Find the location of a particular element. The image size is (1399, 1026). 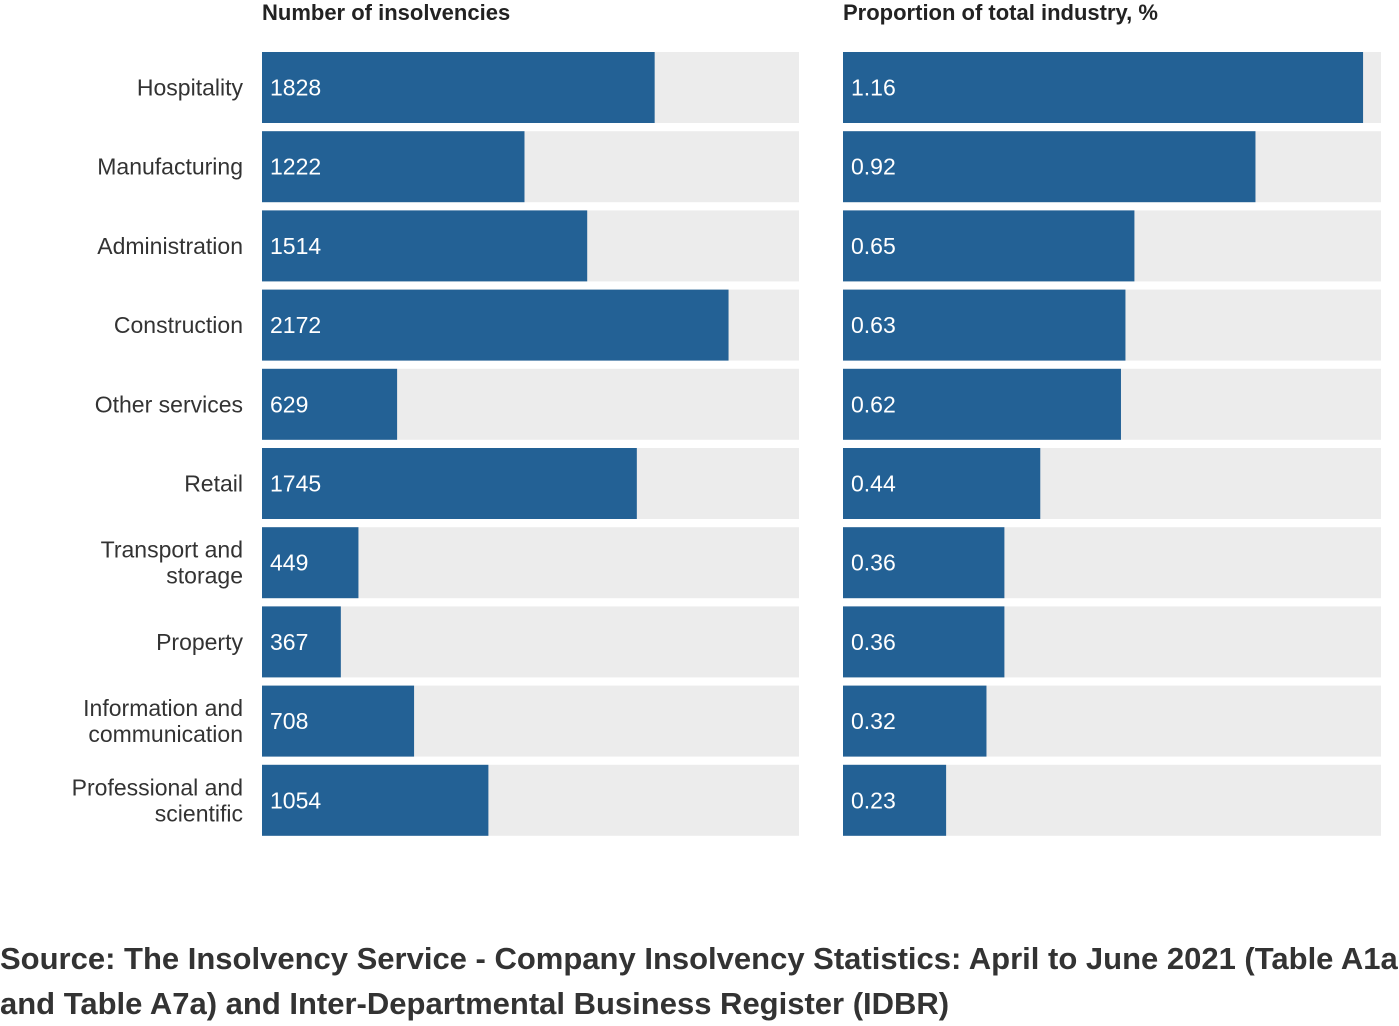

category-label: Information and communication is located at coordinates (163, 721).